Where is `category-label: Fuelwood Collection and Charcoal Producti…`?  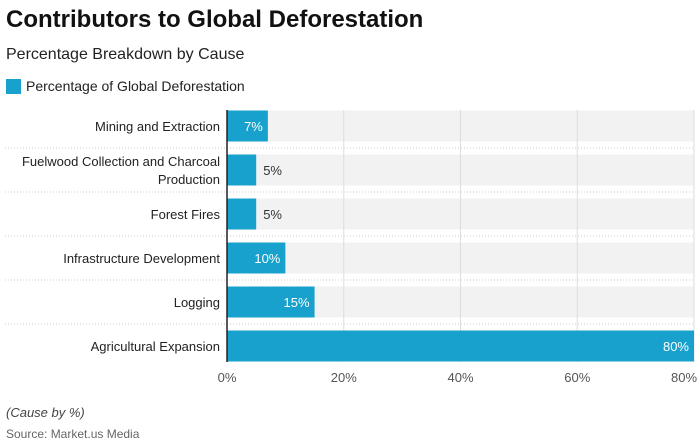 category-label: Fuelwood Collection and Charcoal Producti… is located at coordinates (121, 170).